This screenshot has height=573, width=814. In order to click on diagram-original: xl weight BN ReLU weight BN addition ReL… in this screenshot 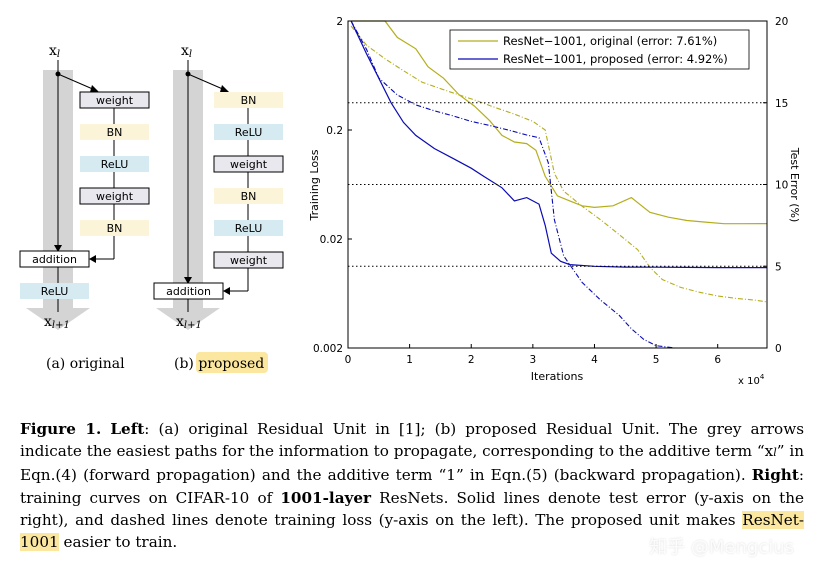, I will do `click(84, 207)`.